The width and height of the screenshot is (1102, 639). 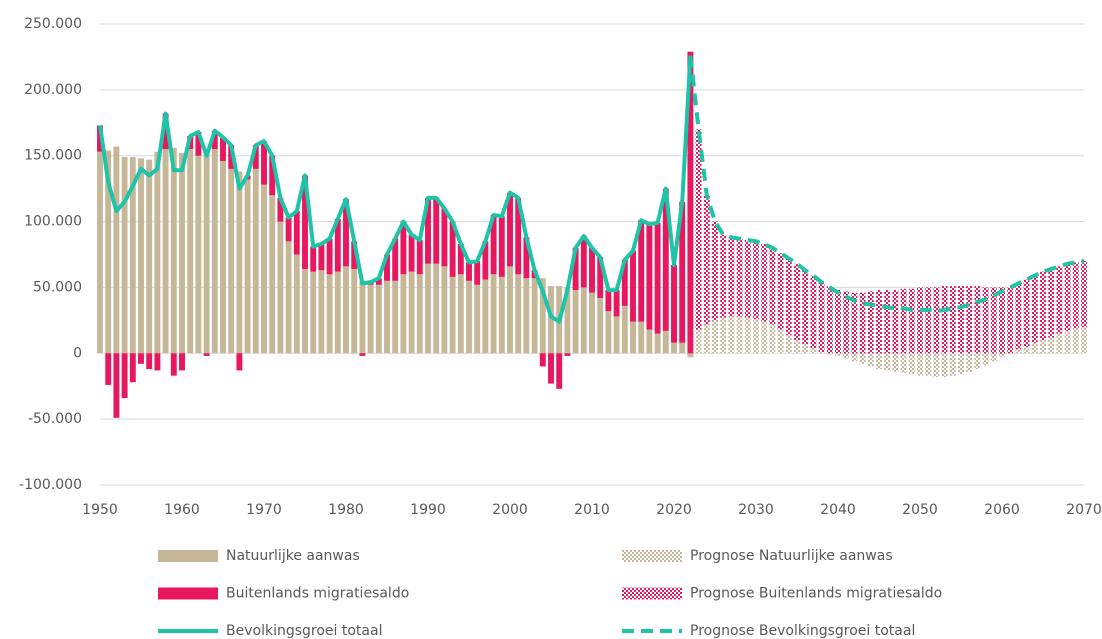 I want to click on y-tick-label: 250.000, so click(x=53, y=24).